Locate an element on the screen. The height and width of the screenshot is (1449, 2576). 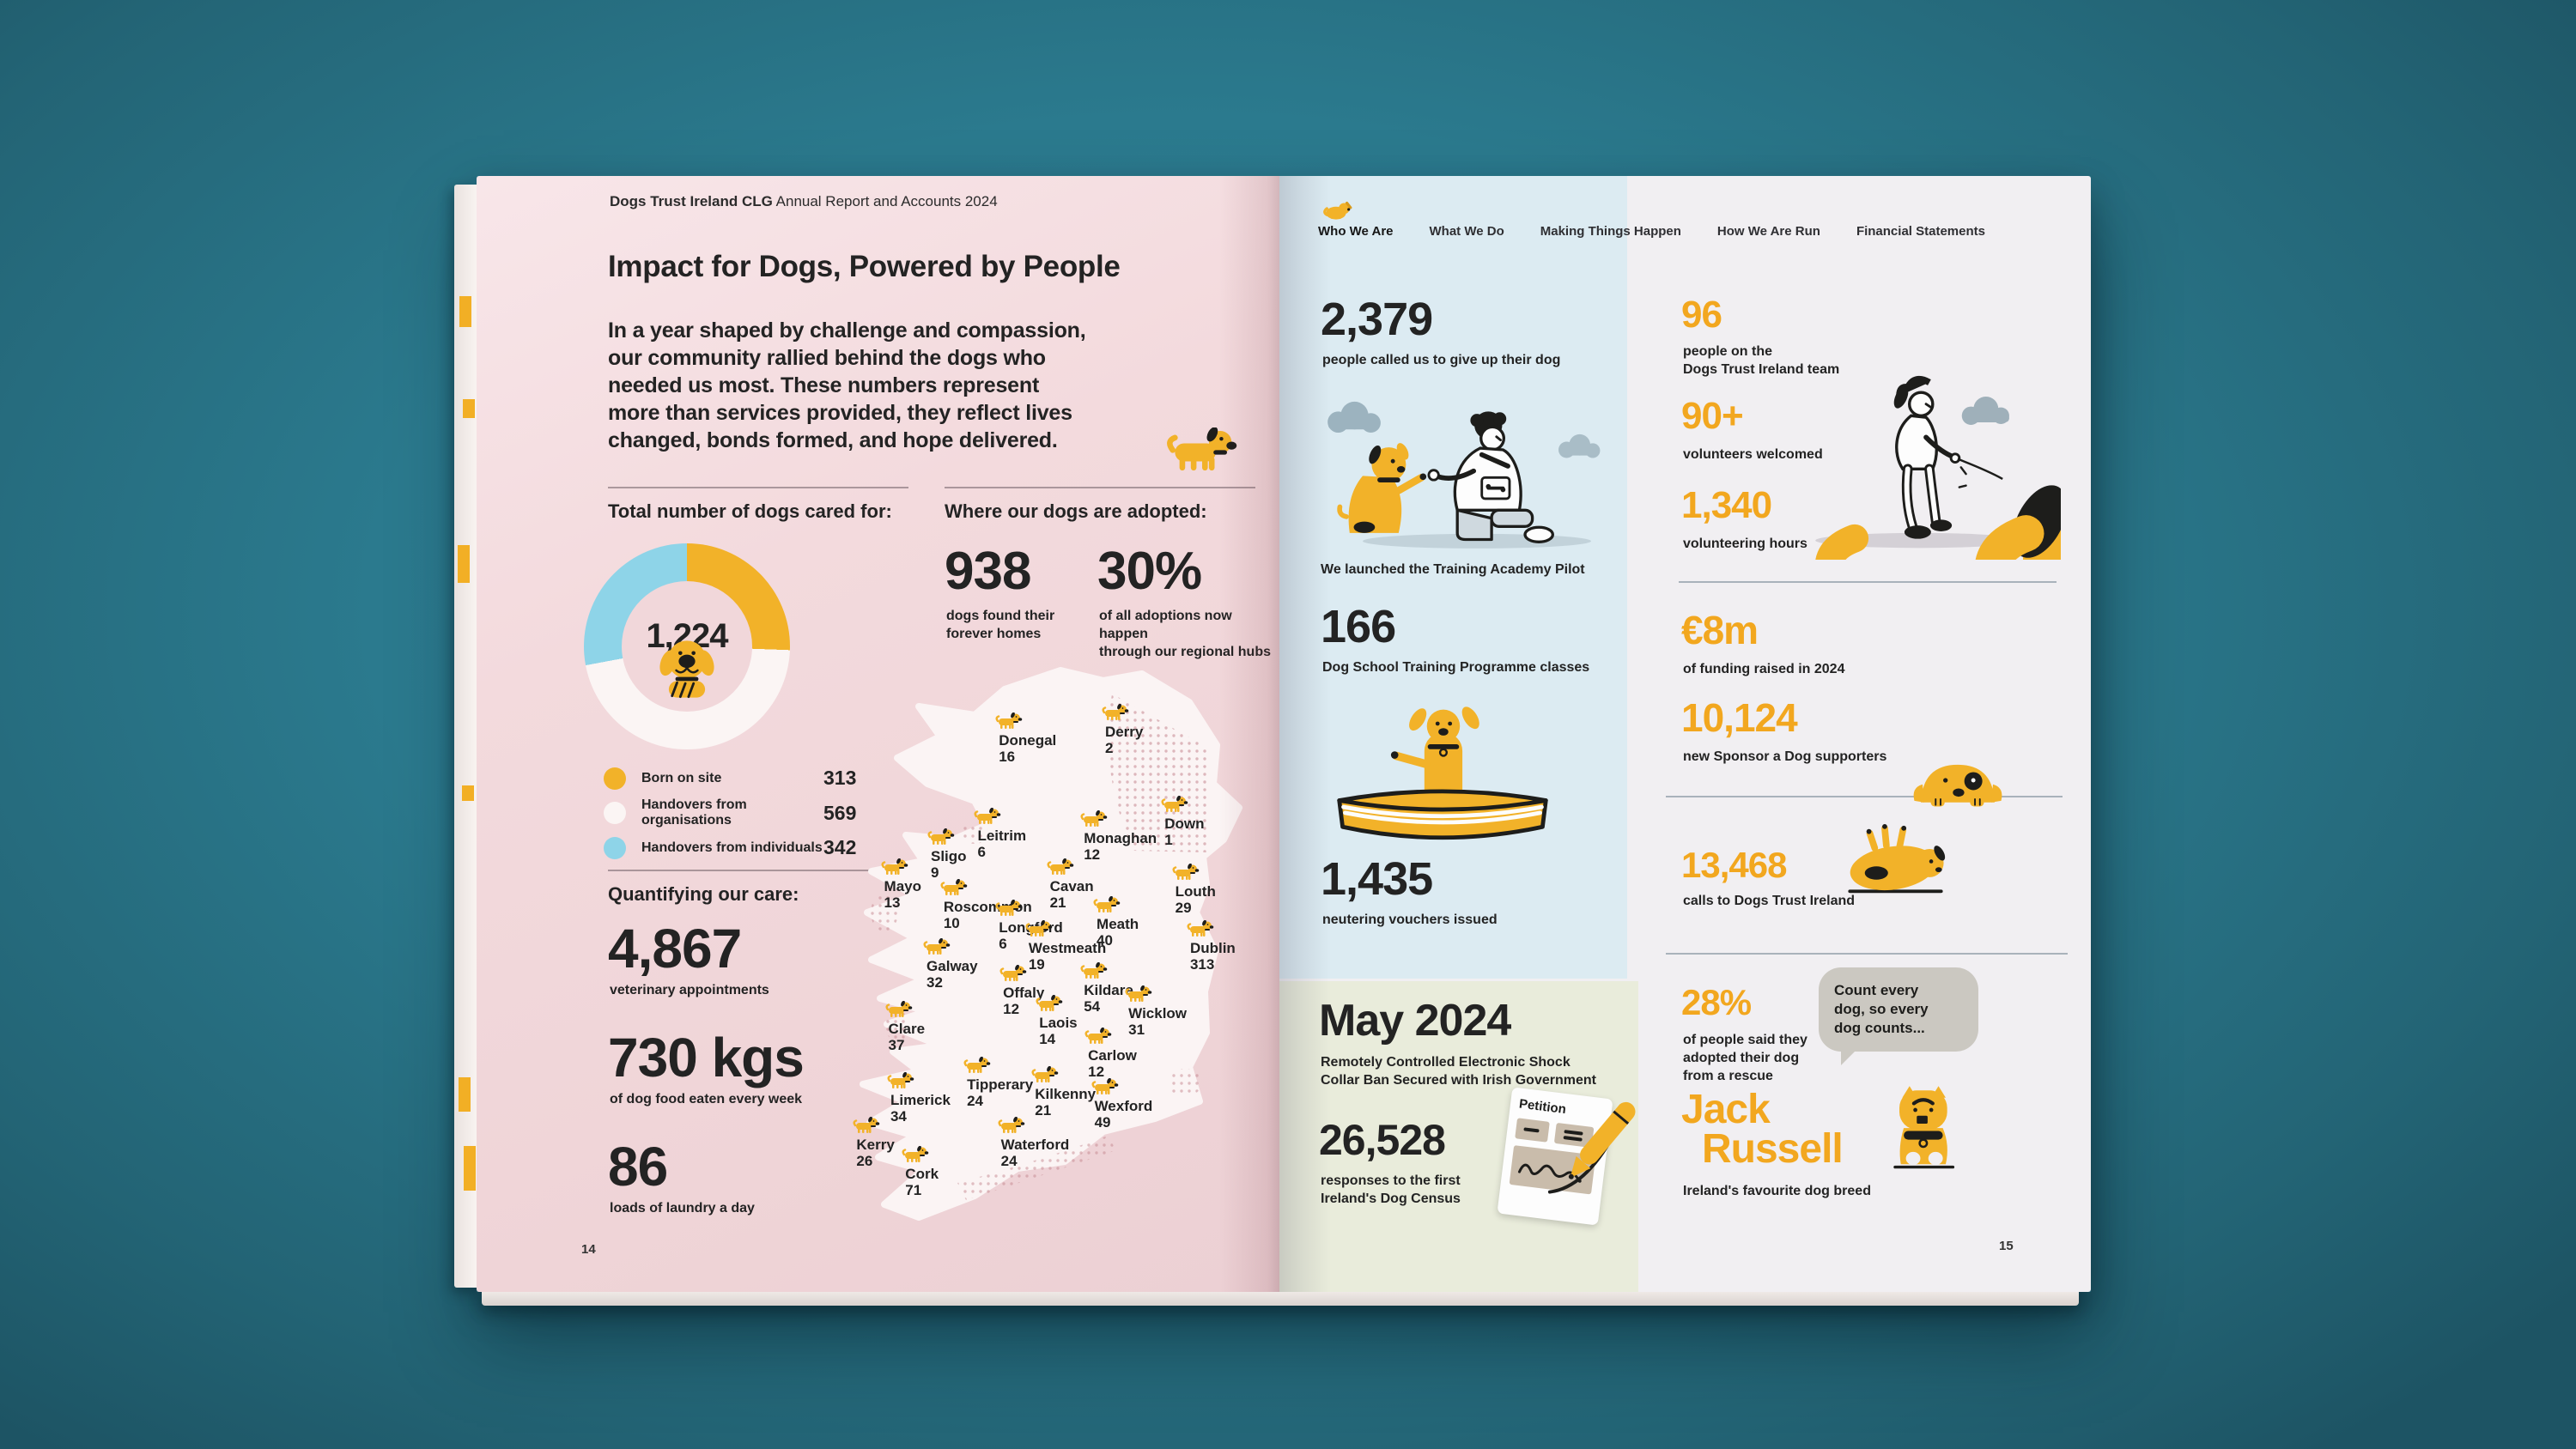
legend-row: Handovers from individuals 342 is located at coordinates (788, 847).